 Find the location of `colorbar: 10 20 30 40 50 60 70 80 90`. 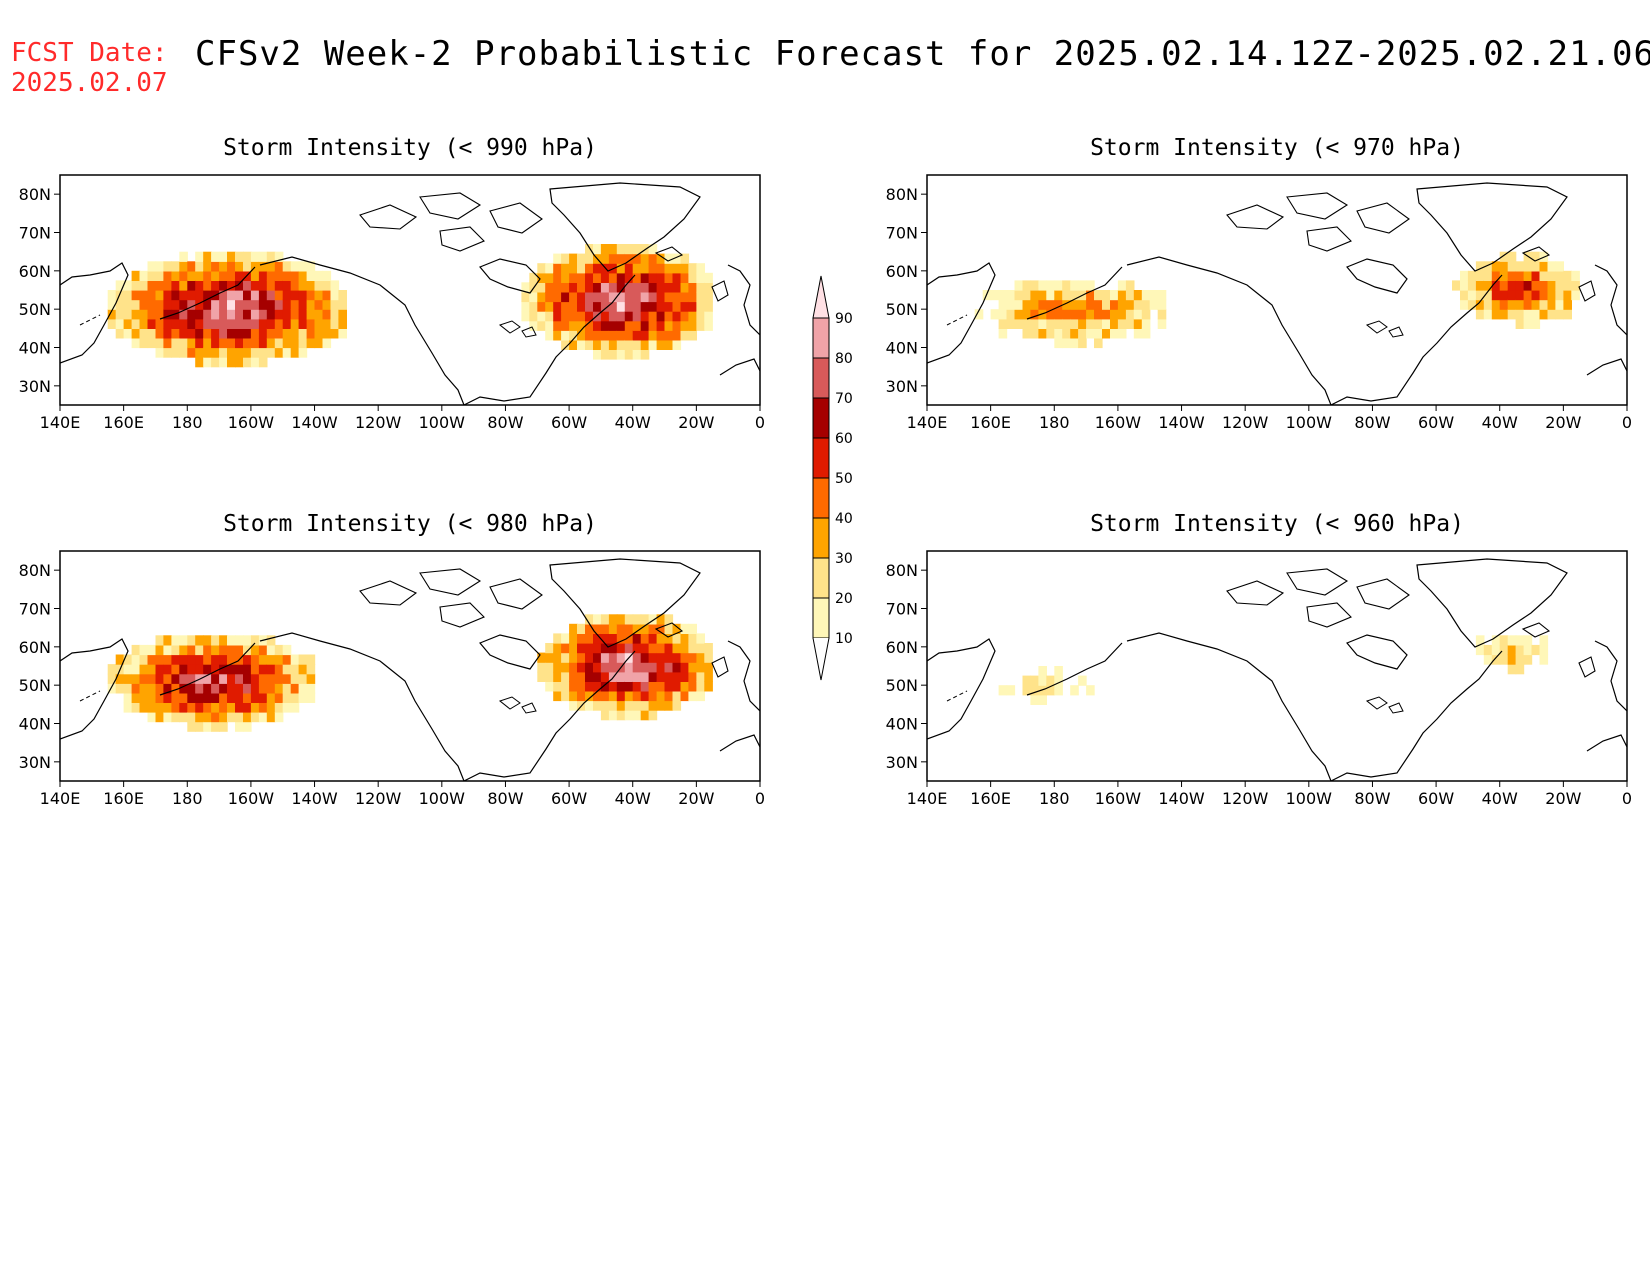

colorbar: 10 20 30 40 50 60 70 80 90 is located at coordinates (832, 478).